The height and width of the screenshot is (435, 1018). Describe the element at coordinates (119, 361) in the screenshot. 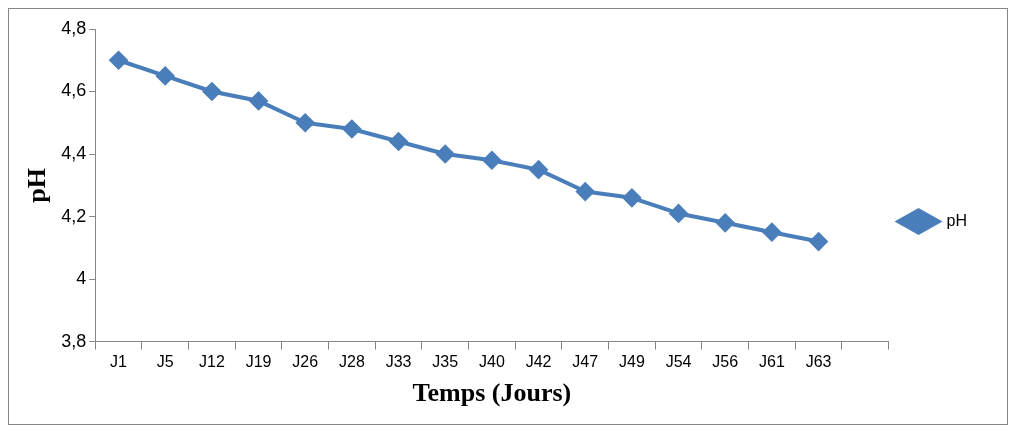

I see `x-tick-label: J1` at that location.